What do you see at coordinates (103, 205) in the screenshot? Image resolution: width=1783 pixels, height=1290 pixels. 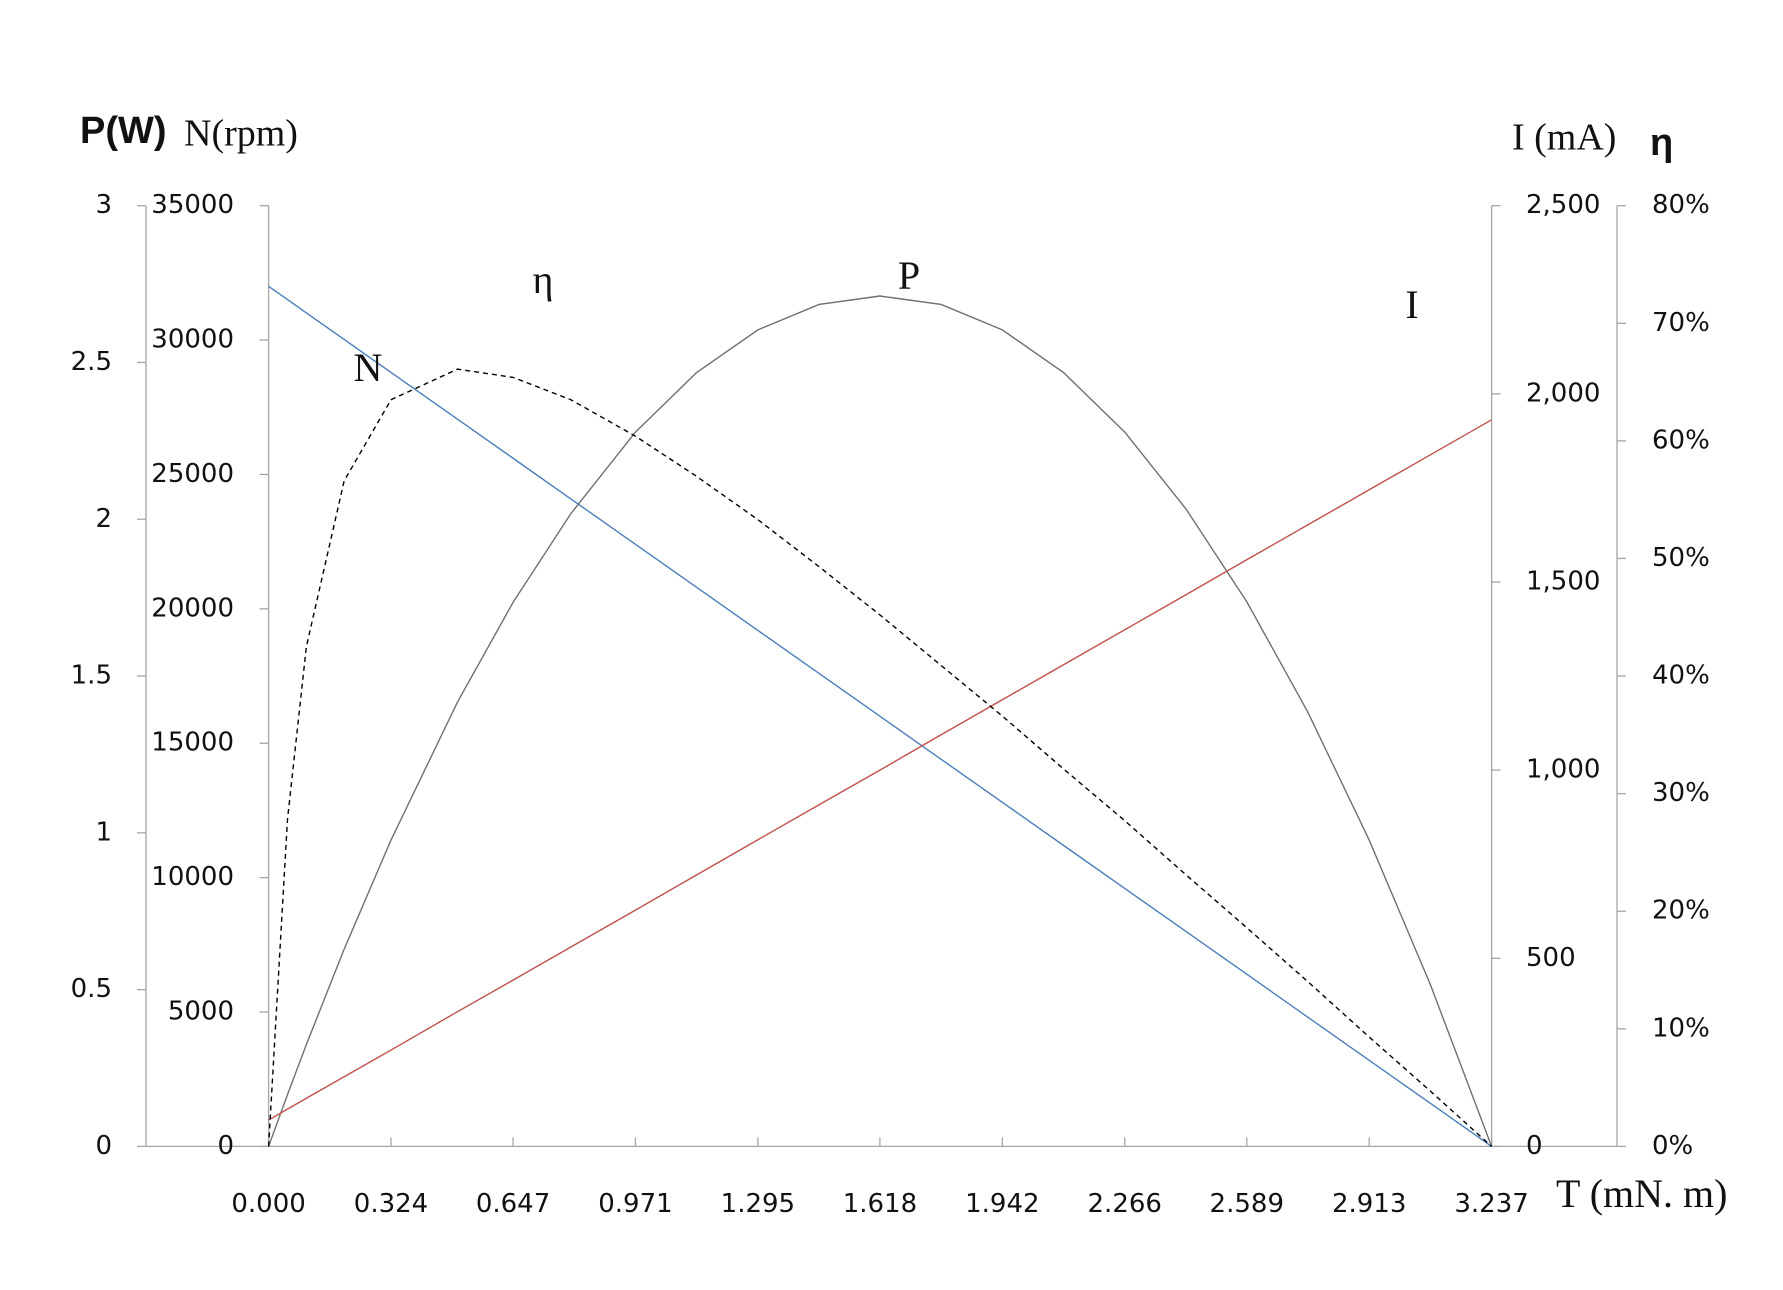 I see `y-tick-label: 3` at bounding box center [103, 205].